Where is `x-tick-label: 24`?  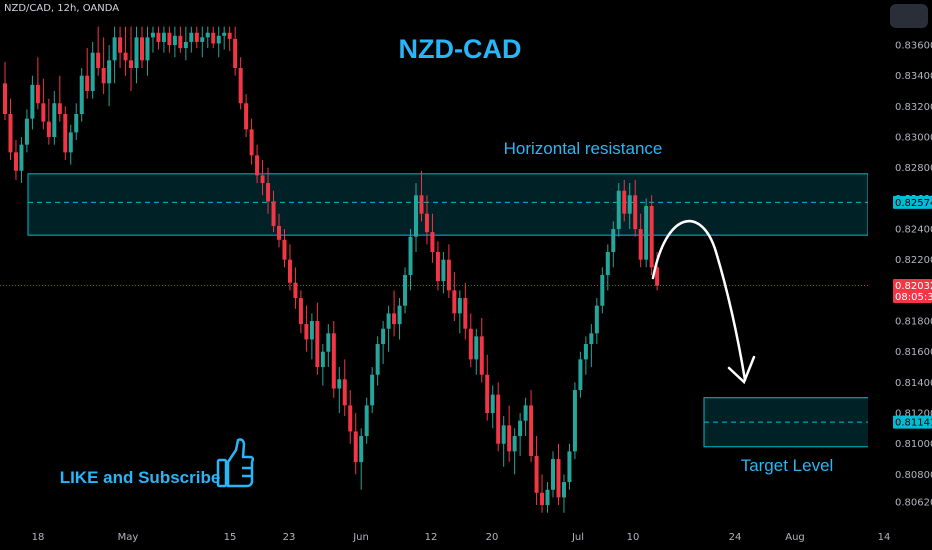 x-tick-label: 24 is located at coordinates (735, 537).